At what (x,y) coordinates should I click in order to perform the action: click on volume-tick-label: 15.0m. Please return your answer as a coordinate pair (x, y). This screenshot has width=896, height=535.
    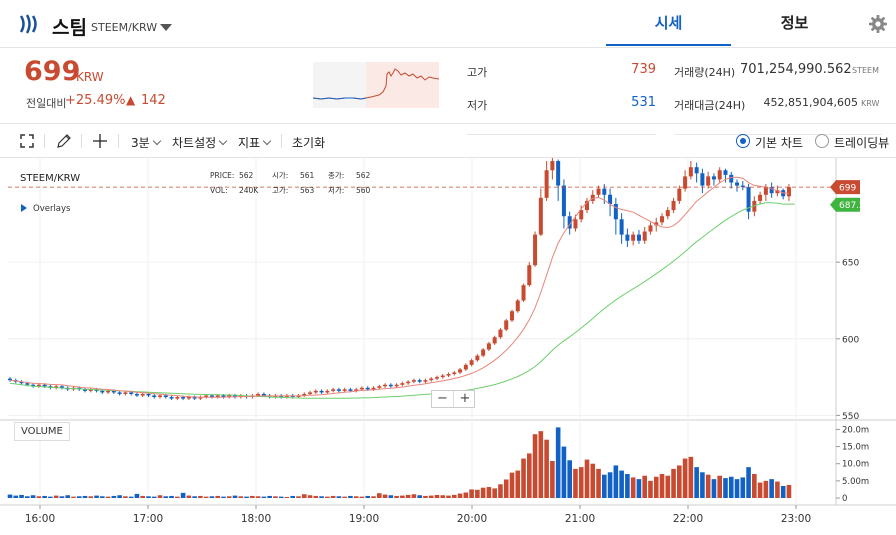
    Looking at the image, I should click on (855, 448).